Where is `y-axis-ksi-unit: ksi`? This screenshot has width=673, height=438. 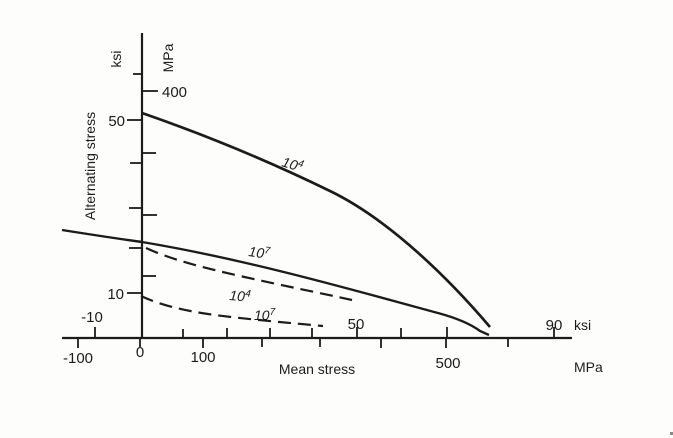 y-axis-ksi-unit: ksi is located at coordinates (116, 58).